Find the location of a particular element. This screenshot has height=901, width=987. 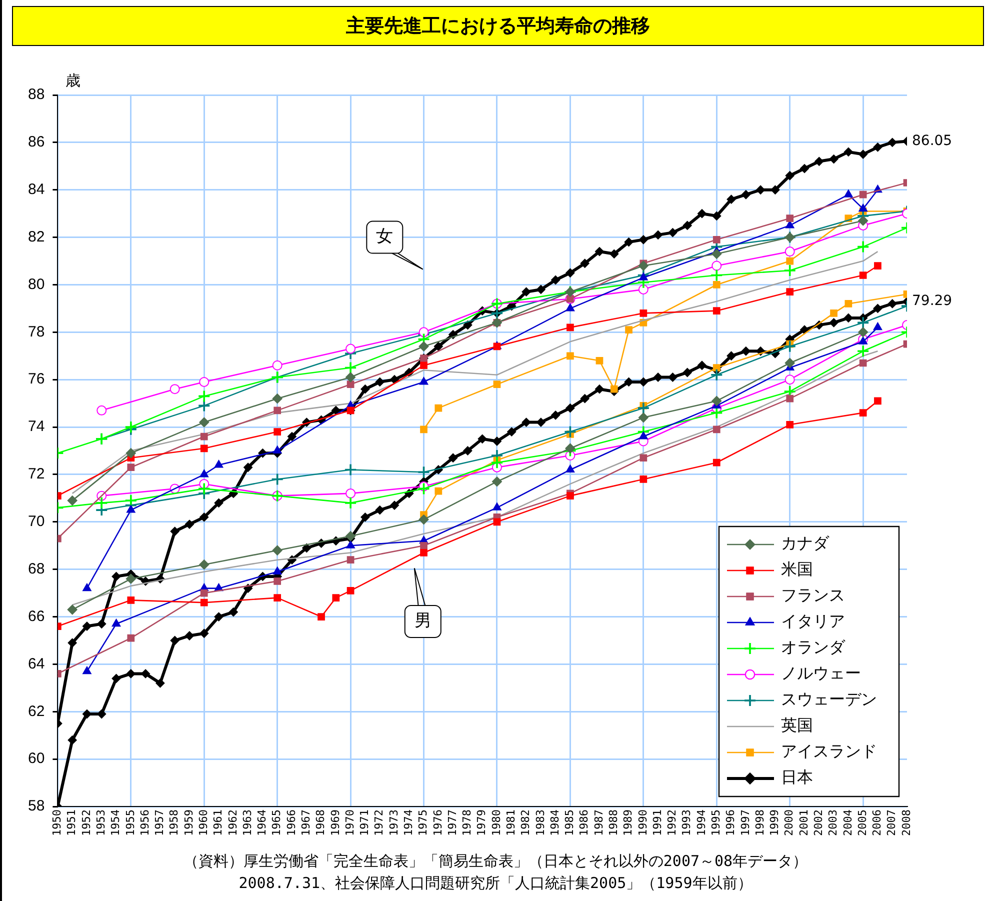

legend-label: オランダ is located at coordinates (813, 647).